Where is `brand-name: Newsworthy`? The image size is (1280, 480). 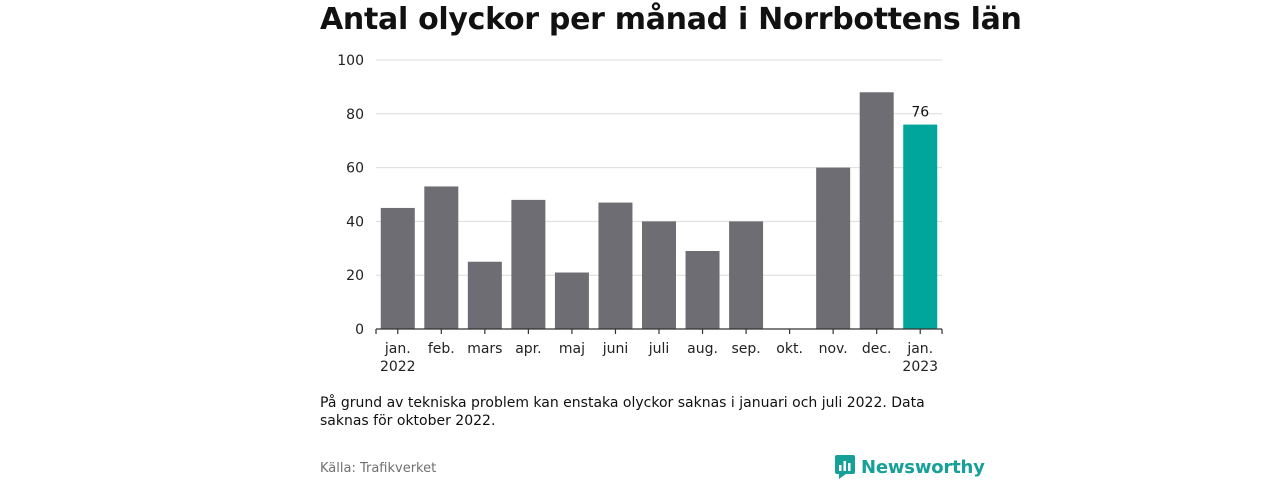 brand-name: Newsworthy is located at coordinates (923, 467).